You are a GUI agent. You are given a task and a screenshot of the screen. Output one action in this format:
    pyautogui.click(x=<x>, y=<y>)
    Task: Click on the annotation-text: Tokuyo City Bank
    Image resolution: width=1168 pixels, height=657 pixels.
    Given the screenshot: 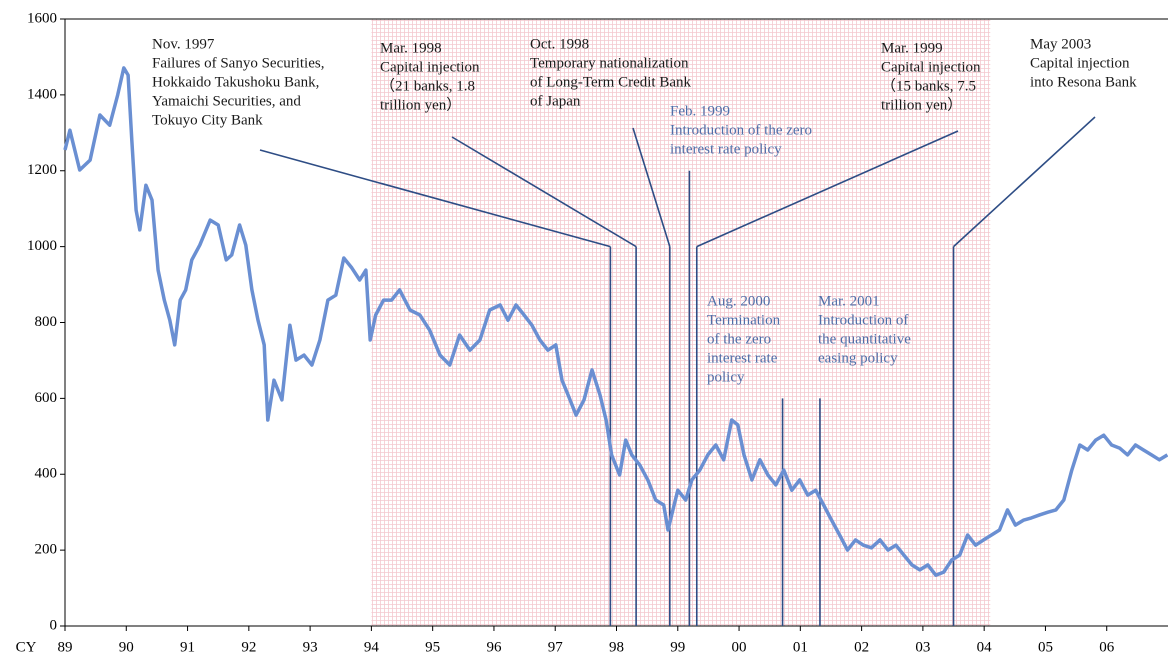 What is the action you would take?
    pyautogui.click(x=207, y=120)
    